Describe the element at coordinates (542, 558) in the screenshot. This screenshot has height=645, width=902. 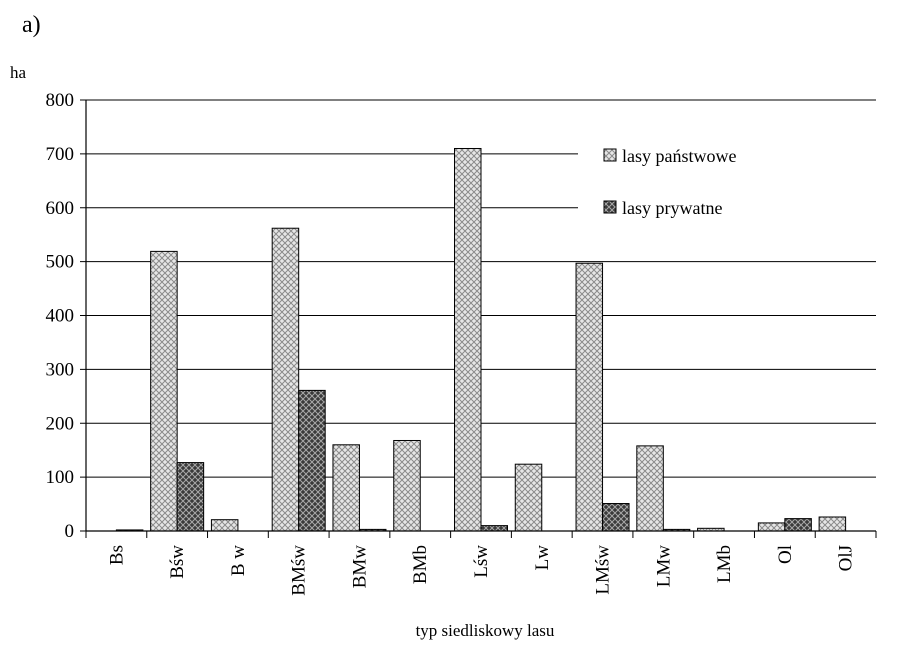
I see `x-tick-label: Lw` at that location.